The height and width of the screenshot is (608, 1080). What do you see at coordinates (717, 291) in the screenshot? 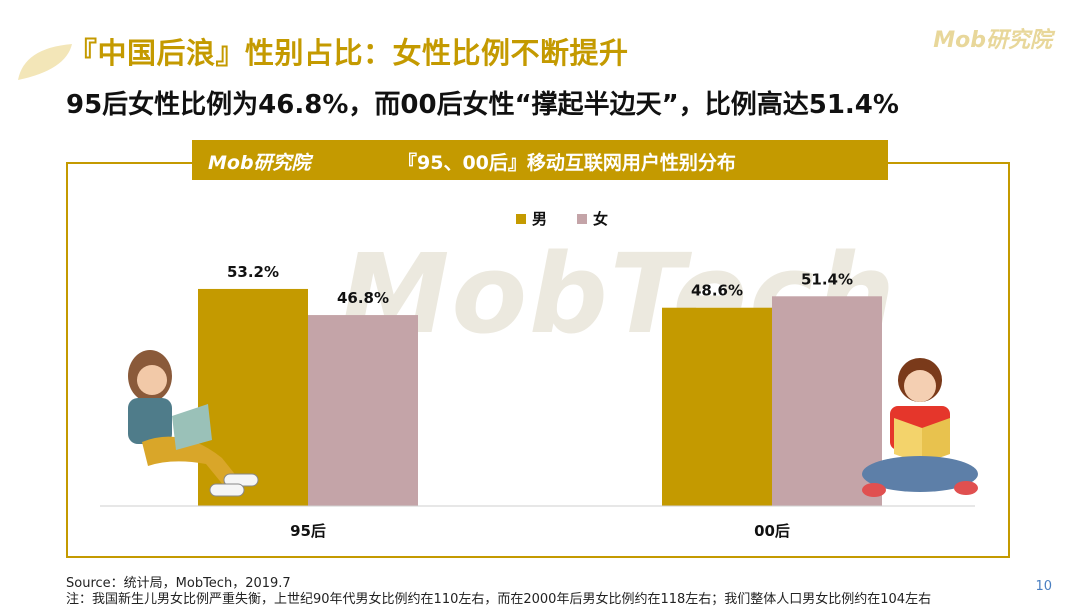
I see `data-label-1-0: 48.6%` at bounding box center [717, 291].